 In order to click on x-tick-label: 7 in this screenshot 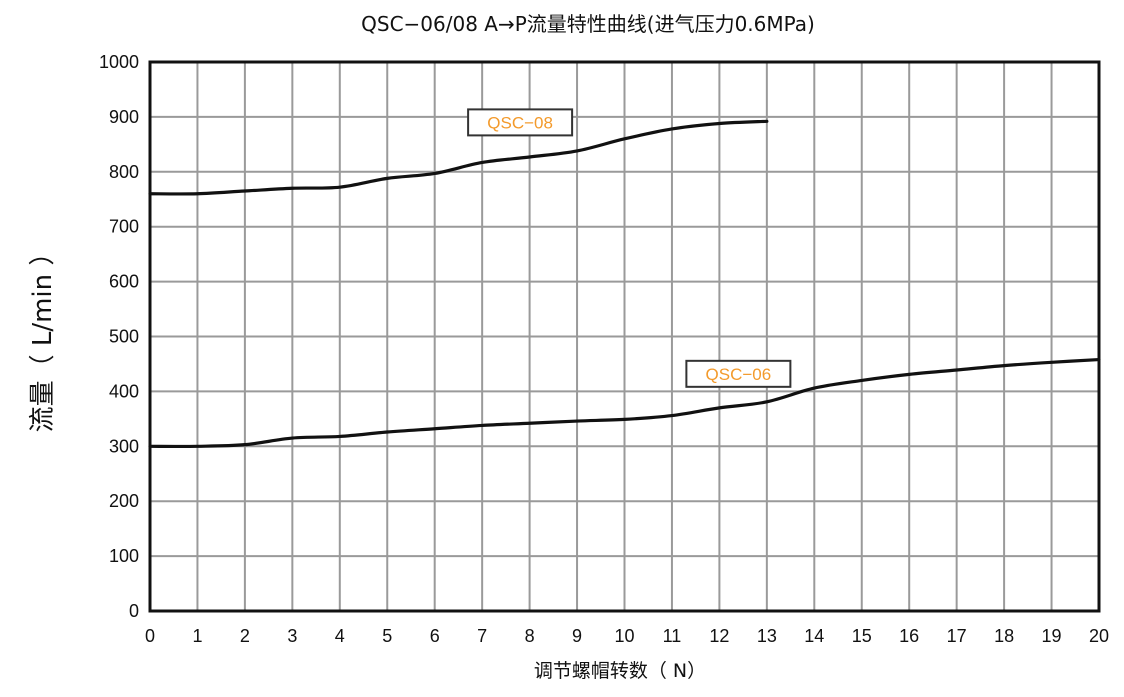, I will do `click(482, 636)`.